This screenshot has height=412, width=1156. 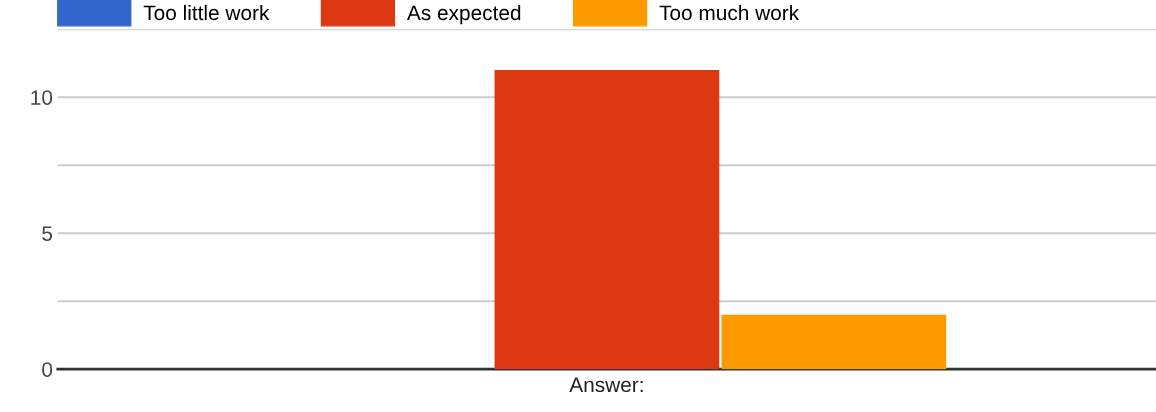 I want to click on x-axis-title: Answer:, so click(x=606, y=385).